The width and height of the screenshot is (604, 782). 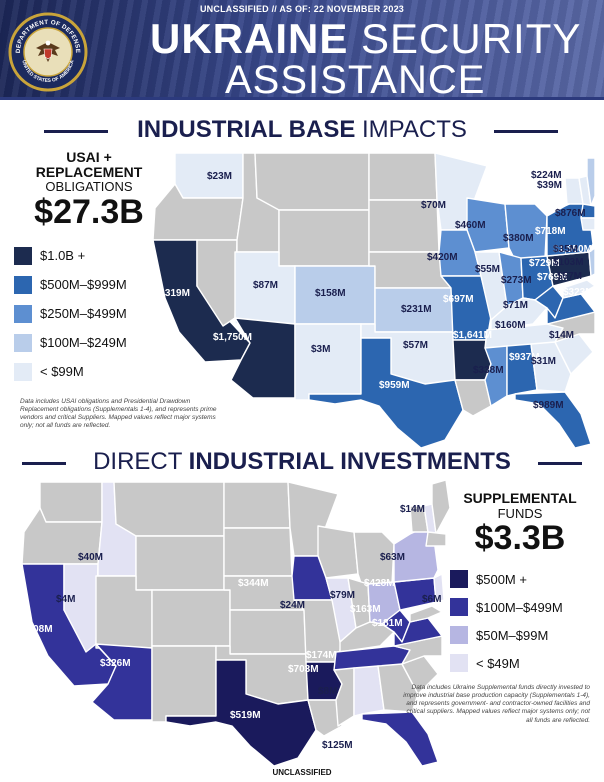 What do you see at coordinates (302, 772) in the screenshot?
I see `classification-footer: UNCLASSIFIED` at bounding box center [302, 772].